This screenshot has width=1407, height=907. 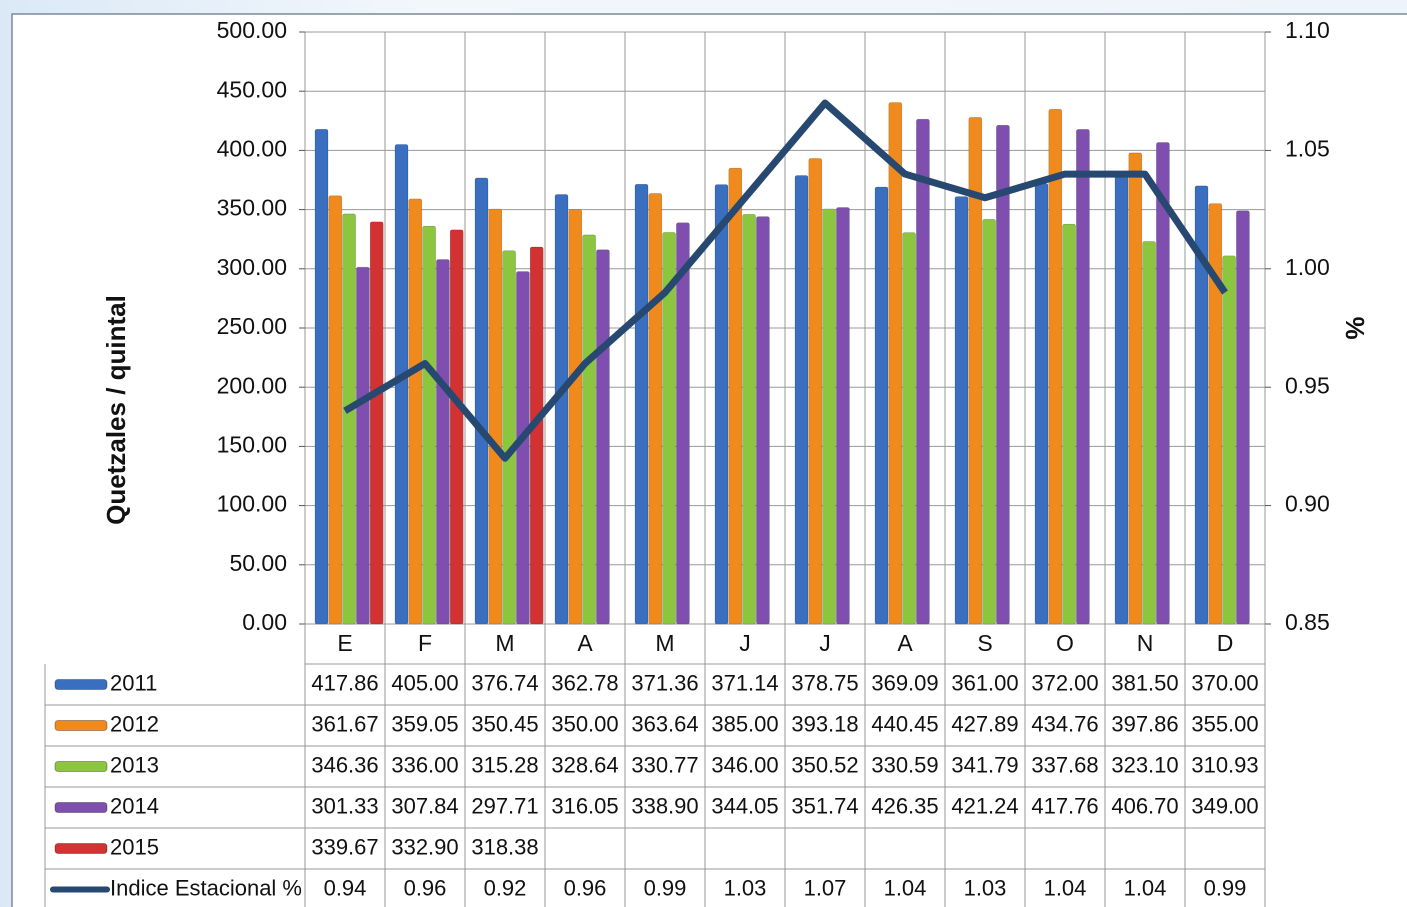 I want to click on table-cell: 378.75, so click(x=824, y=682).